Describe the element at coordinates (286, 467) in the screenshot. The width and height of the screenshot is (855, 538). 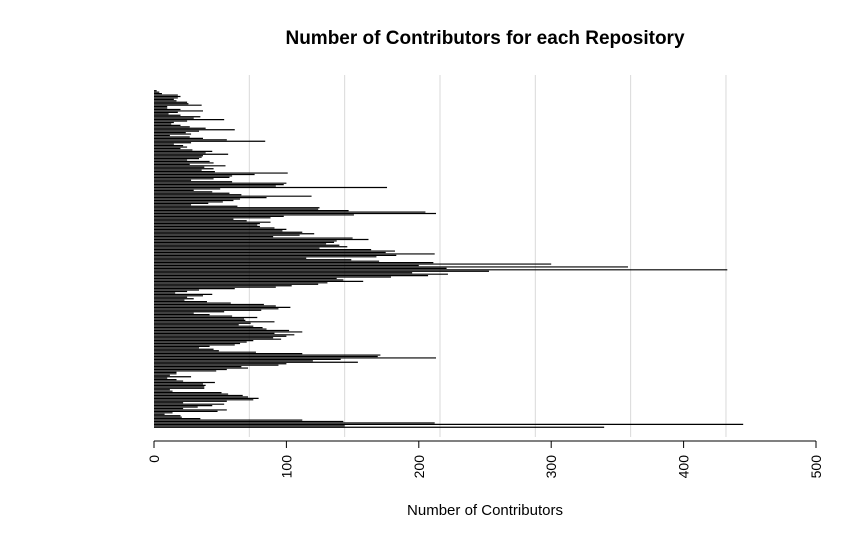
I see `x-tick-label: 100` at that location.